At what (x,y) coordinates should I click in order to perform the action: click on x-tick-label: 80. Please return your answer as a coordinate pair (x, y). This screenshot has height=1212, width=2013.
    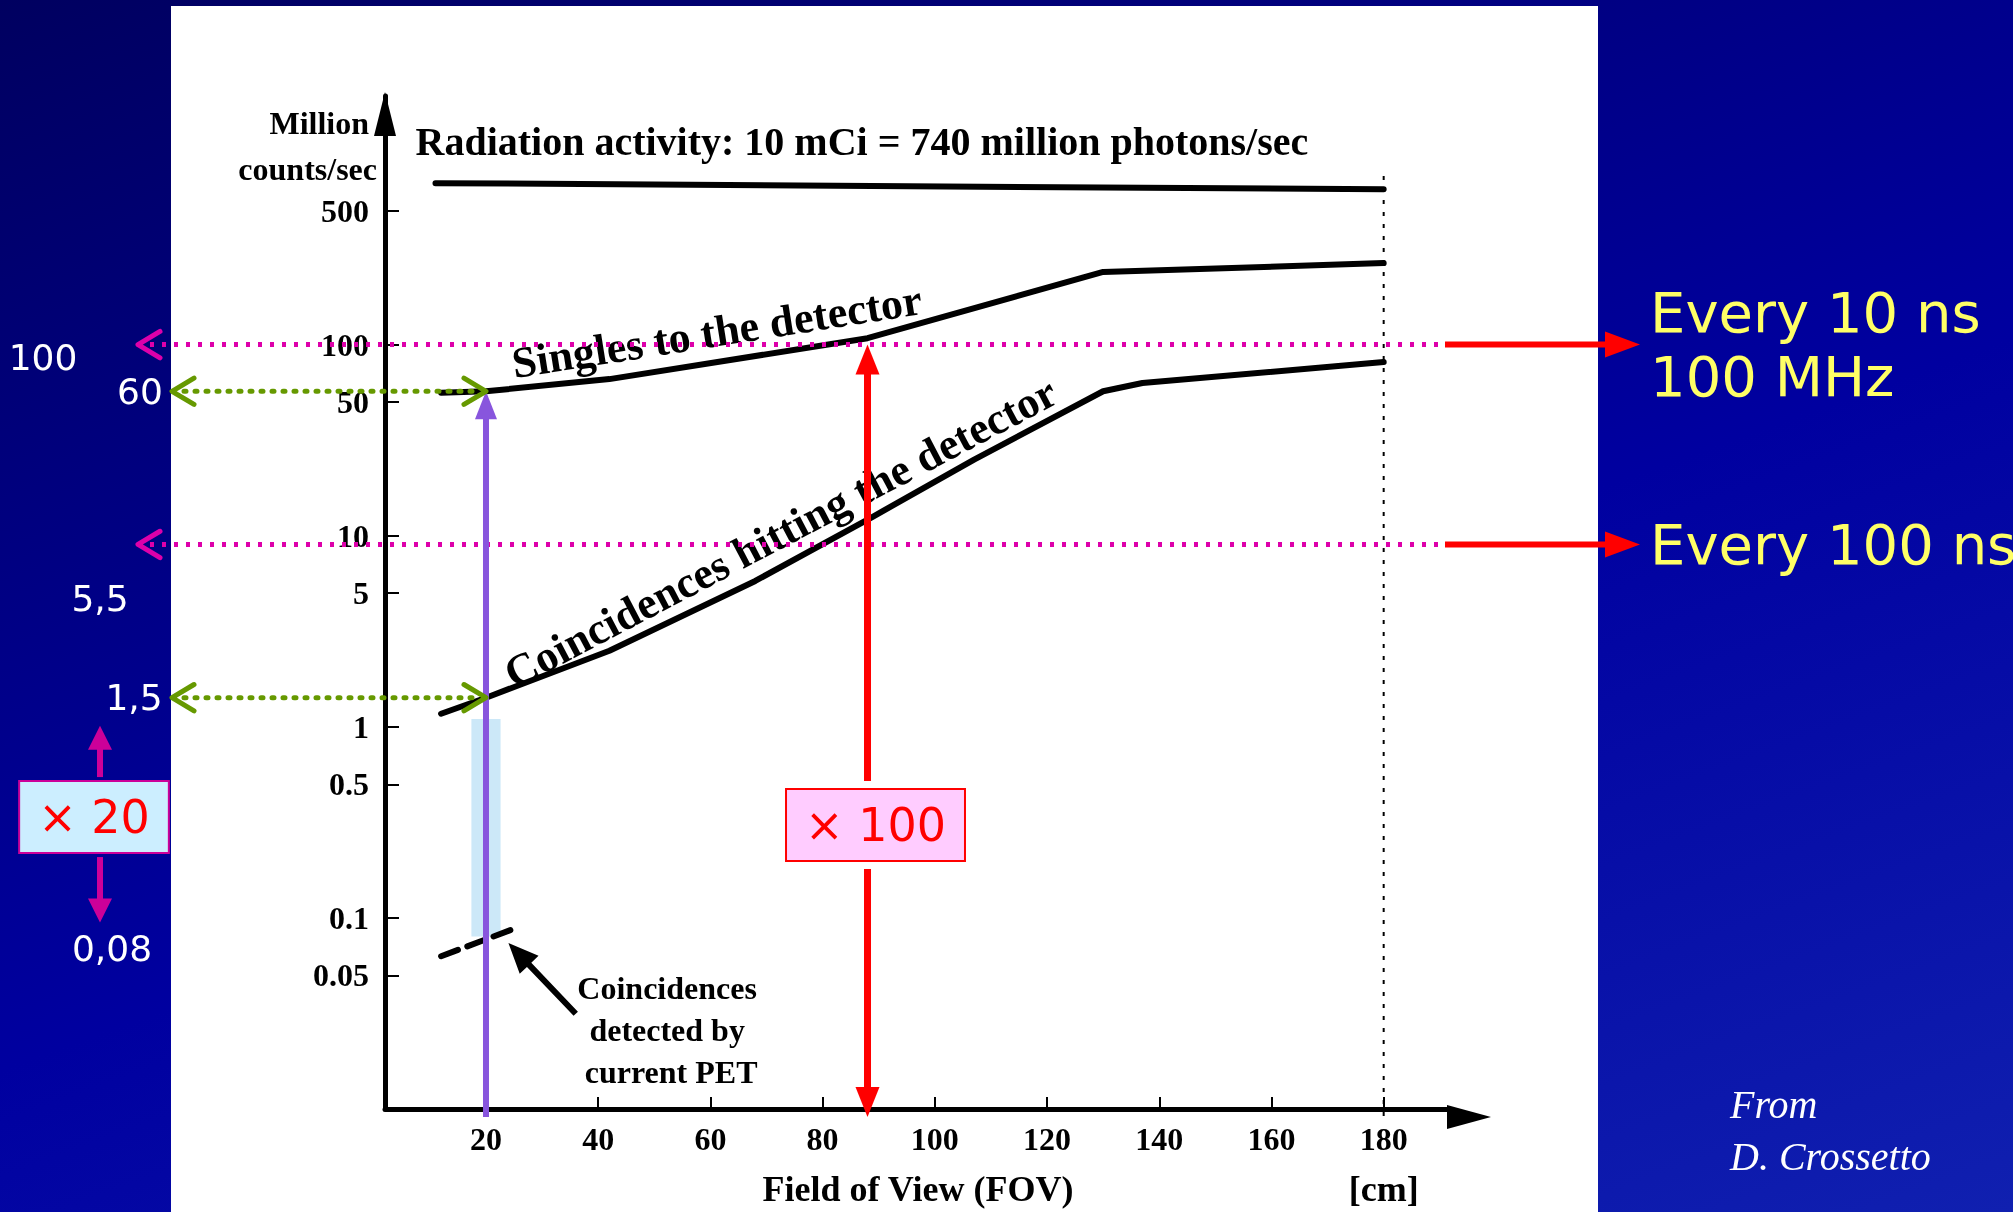
    Looking at the image, I should click on (822, 1139).